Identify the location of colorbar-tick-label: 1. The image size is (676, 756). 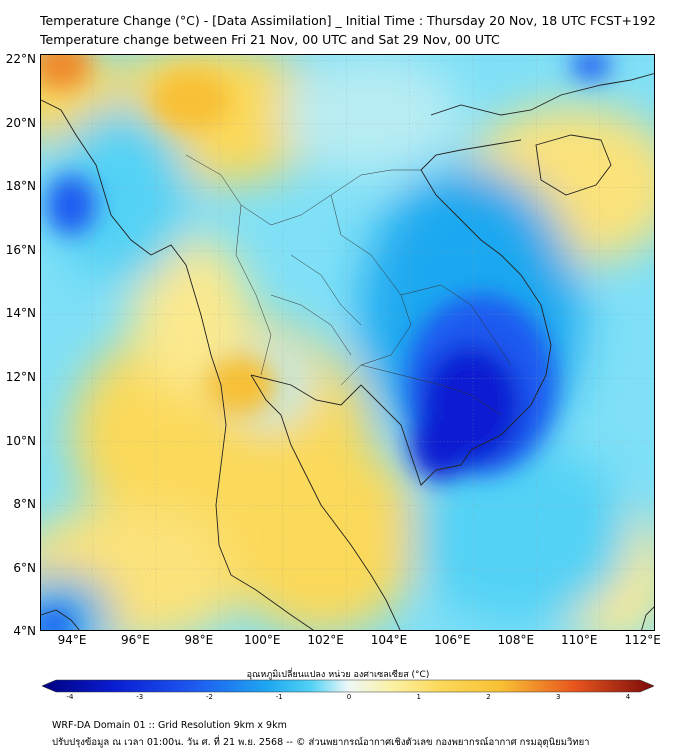
(418, 697).